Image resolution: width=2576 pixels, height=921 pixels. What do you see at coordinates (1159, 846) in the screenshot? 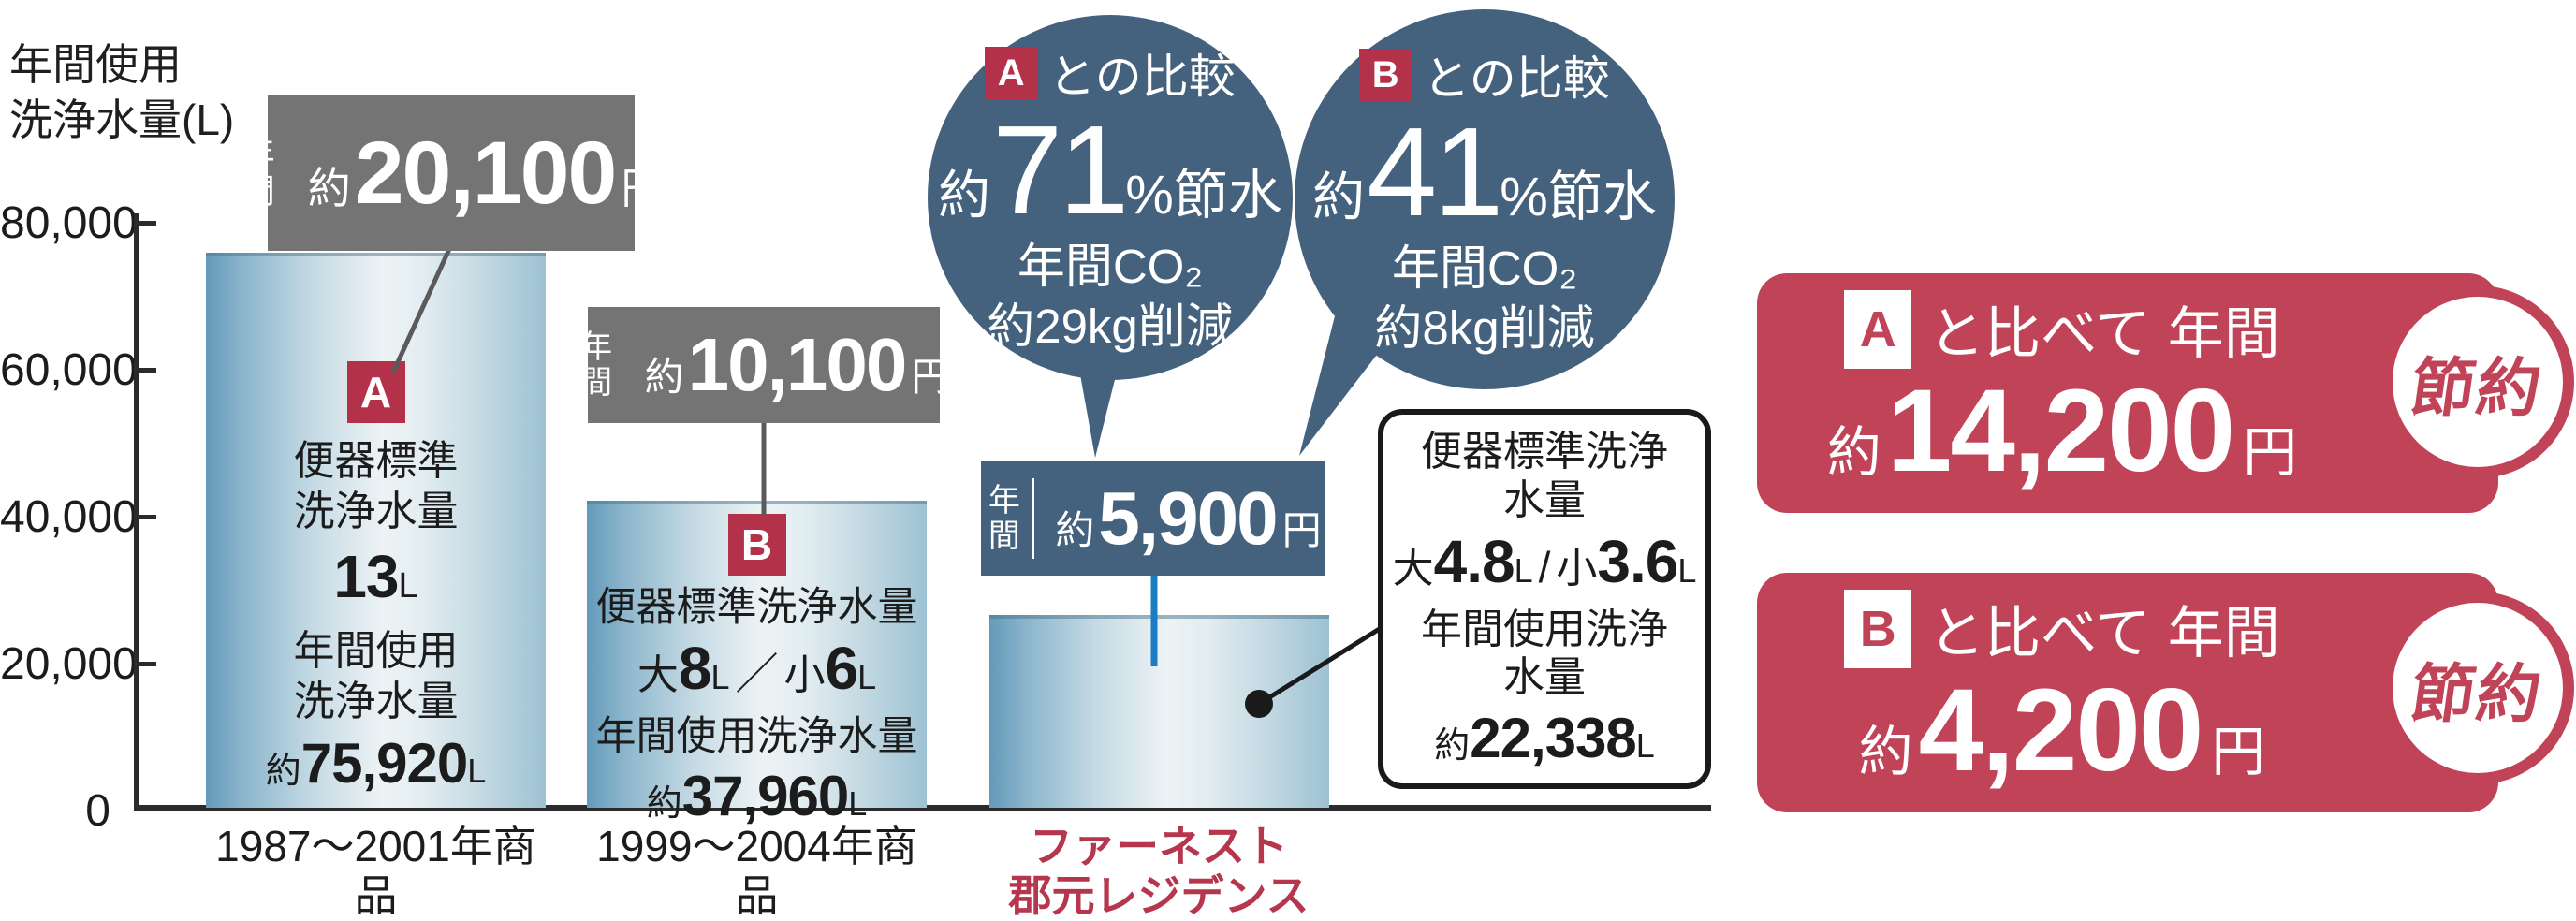
I see `category-new-line1: ファーネスト` at bounding box center [1159, 846].